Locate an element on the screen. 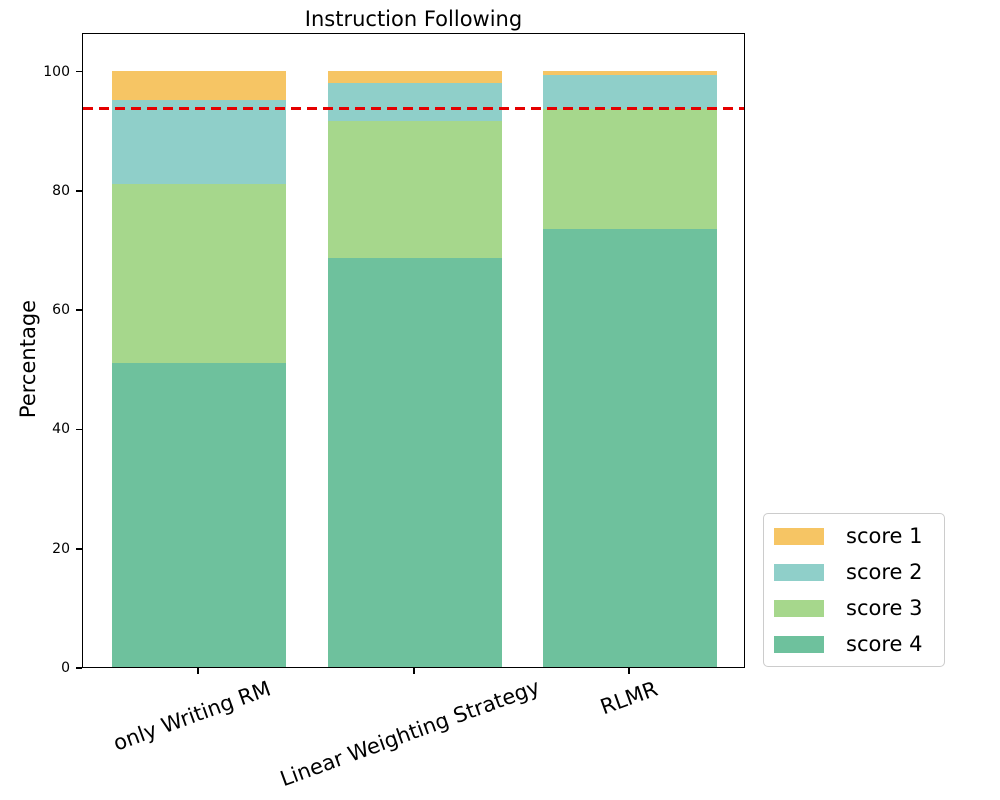 The height and width of the screenshot is (800, 1000). x-tick-label: Linear Weighting Strategy is located at coordinates (410, 733).